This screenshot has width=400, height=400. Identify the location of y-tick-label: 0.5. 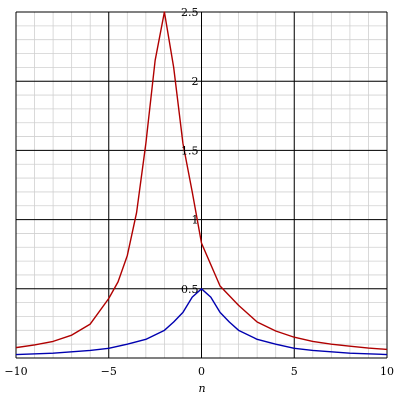
(190, 289).